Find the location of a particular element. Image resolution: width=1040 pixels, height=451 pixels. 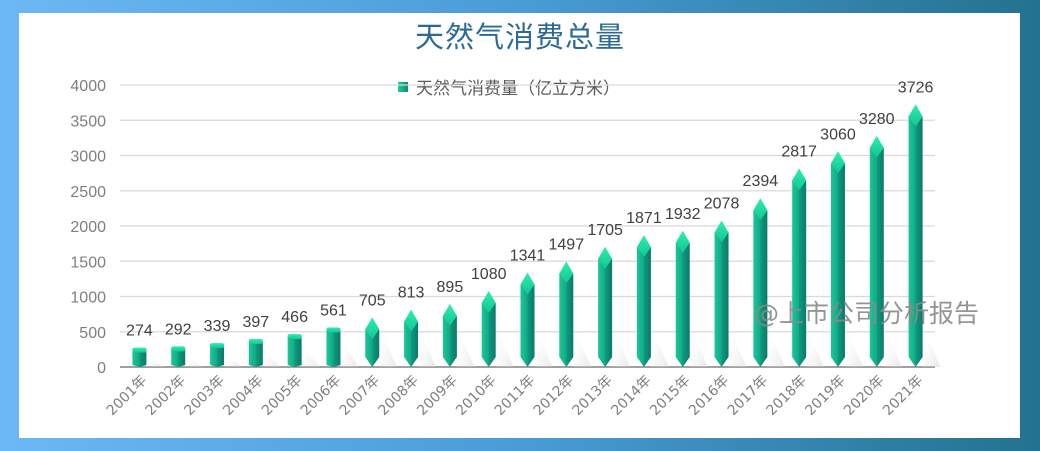

data-label: 813 is located at coordinates (411, 293).